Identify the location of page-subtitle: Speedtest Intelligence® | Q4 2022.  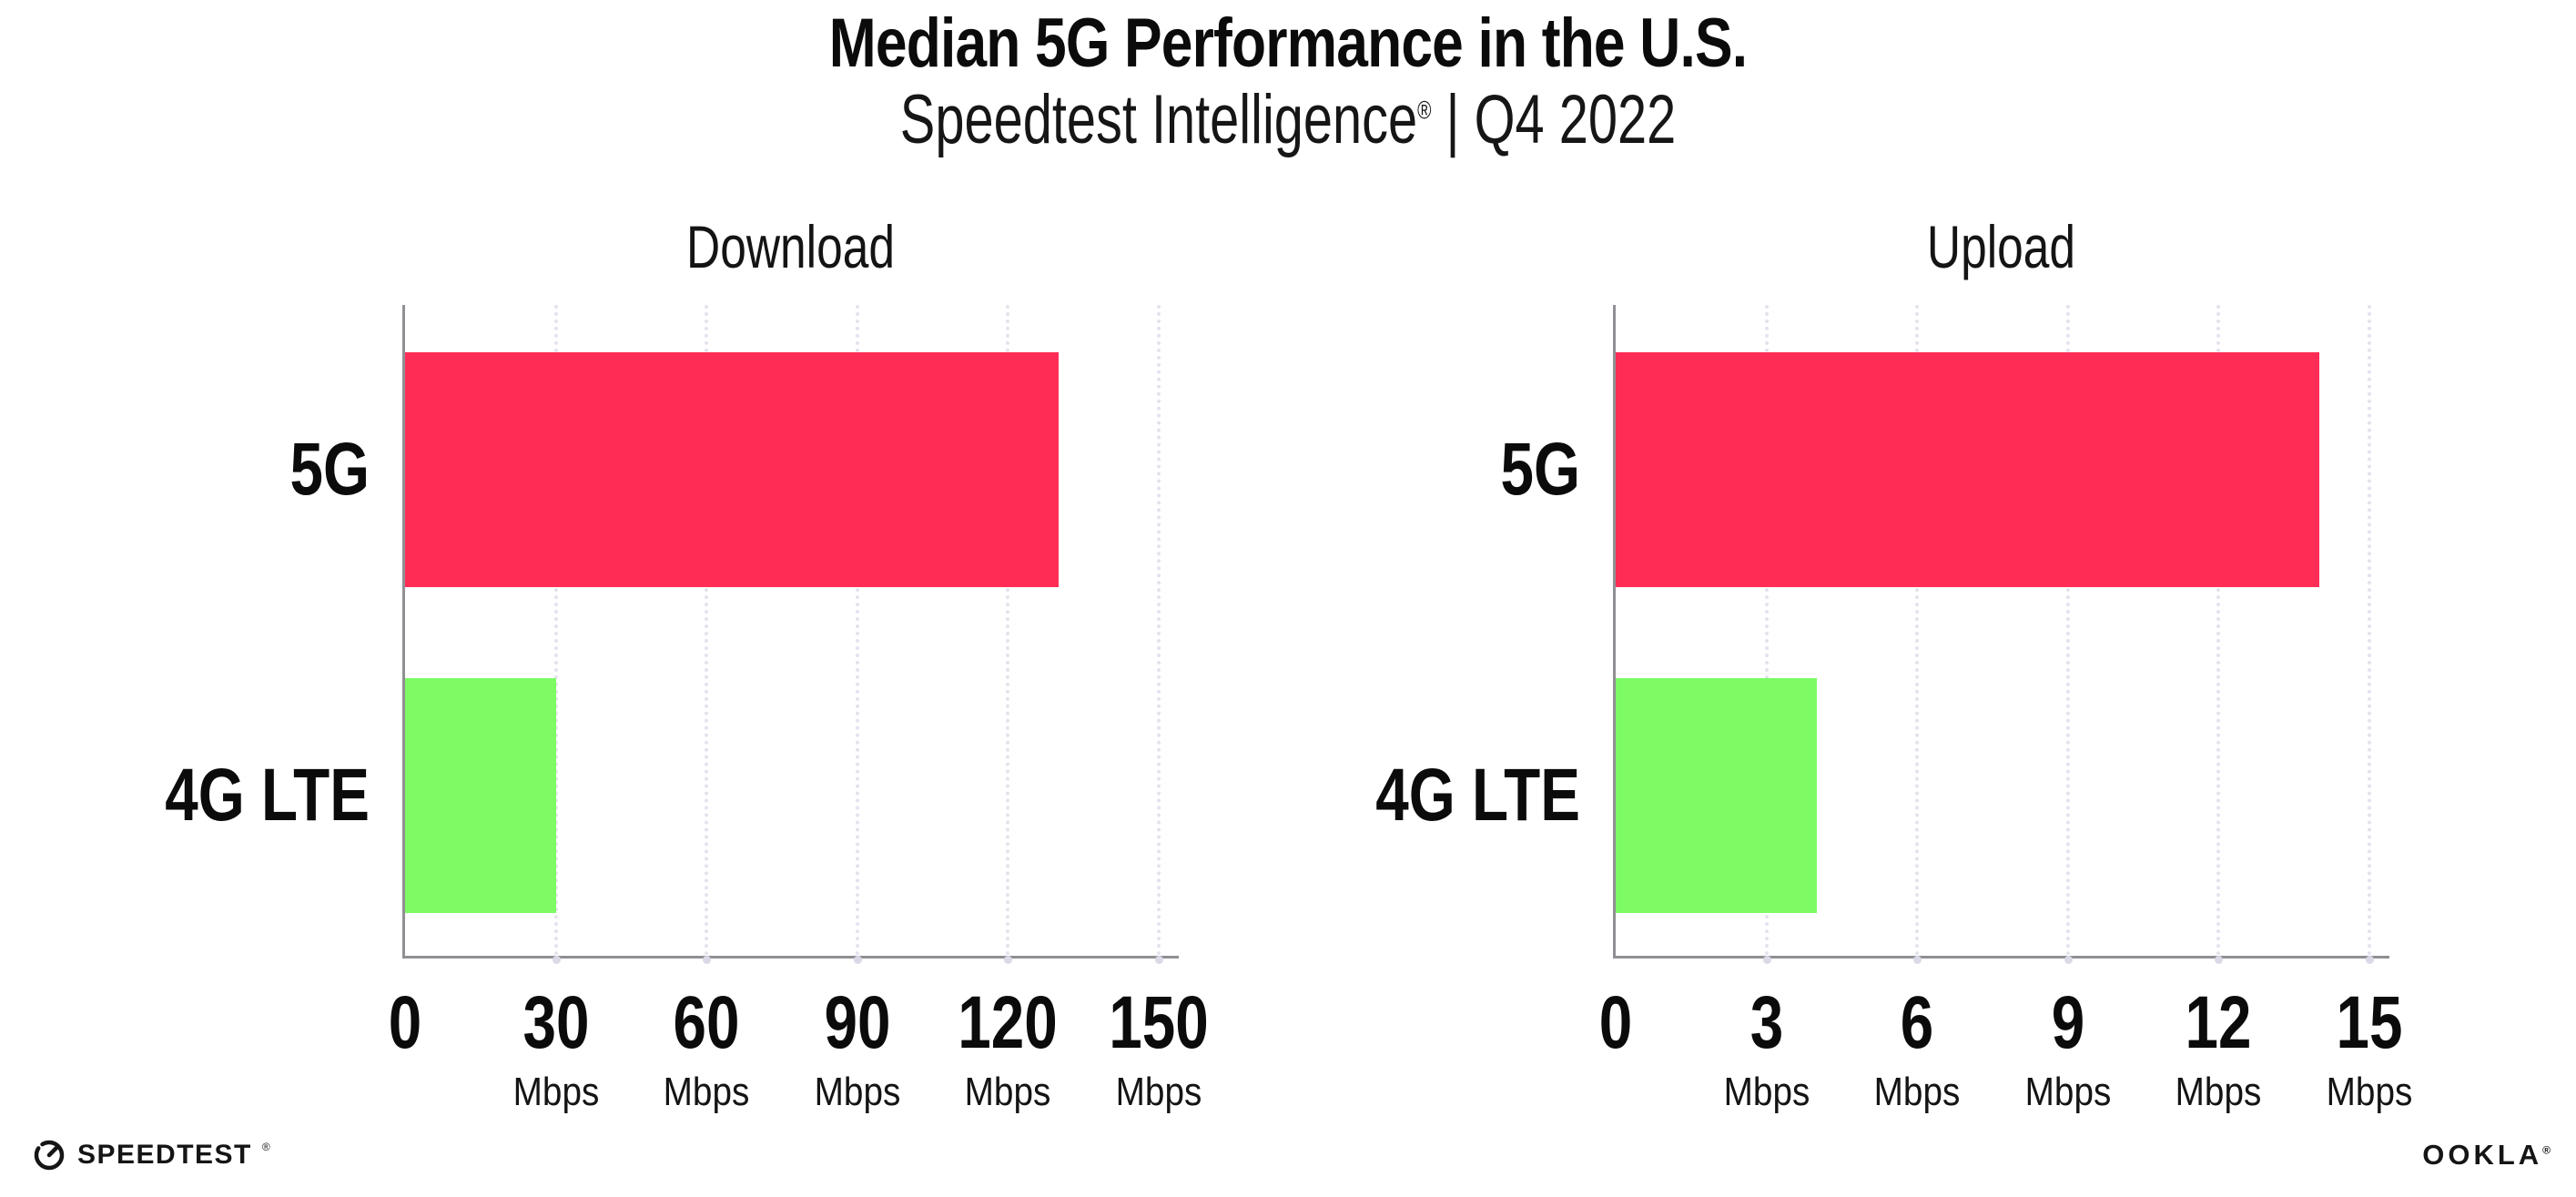
(1288, 120).